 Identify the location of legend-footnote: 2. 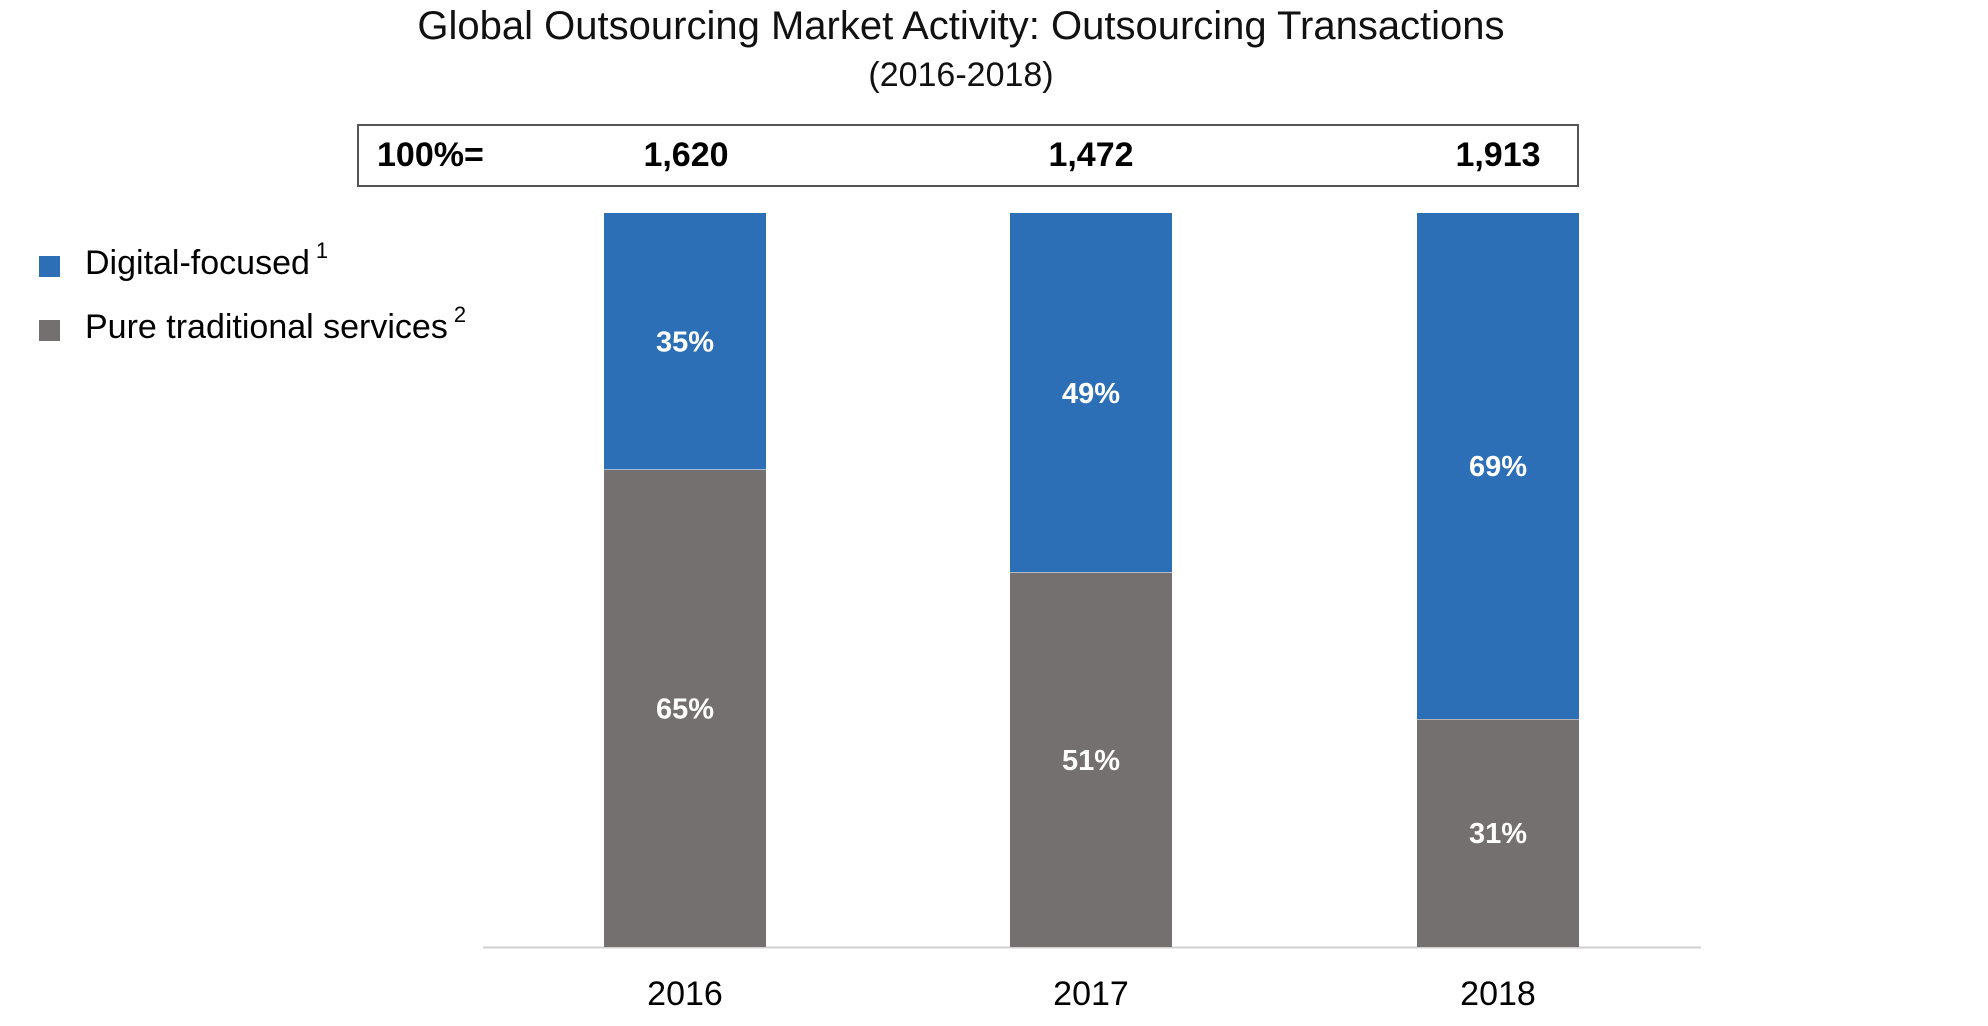
(460, 314).